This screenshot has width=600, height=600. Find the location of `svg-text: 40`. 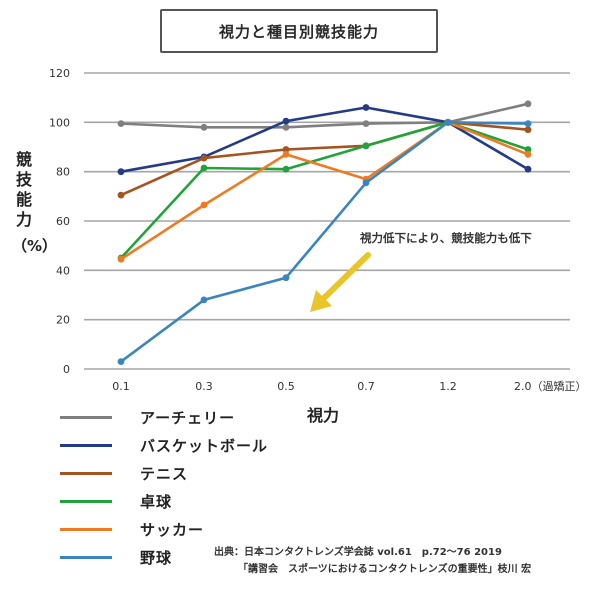

svg-text: 40 is located at coordinates (63, 270).